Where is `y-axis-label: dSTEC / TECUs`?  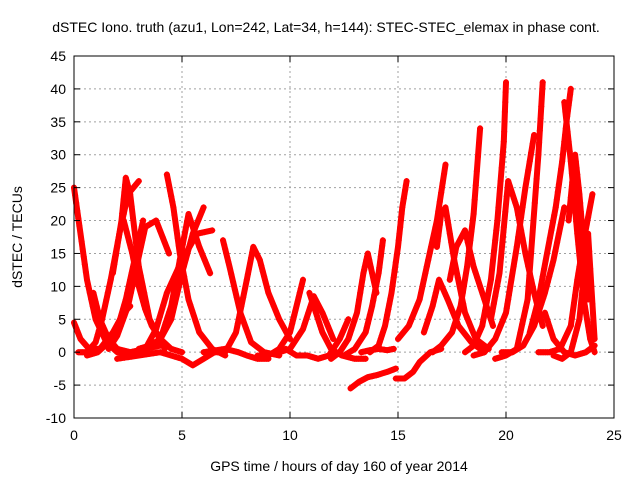 y-axis-label: dSTEC / TECUs is located at coordinates (17, 237).